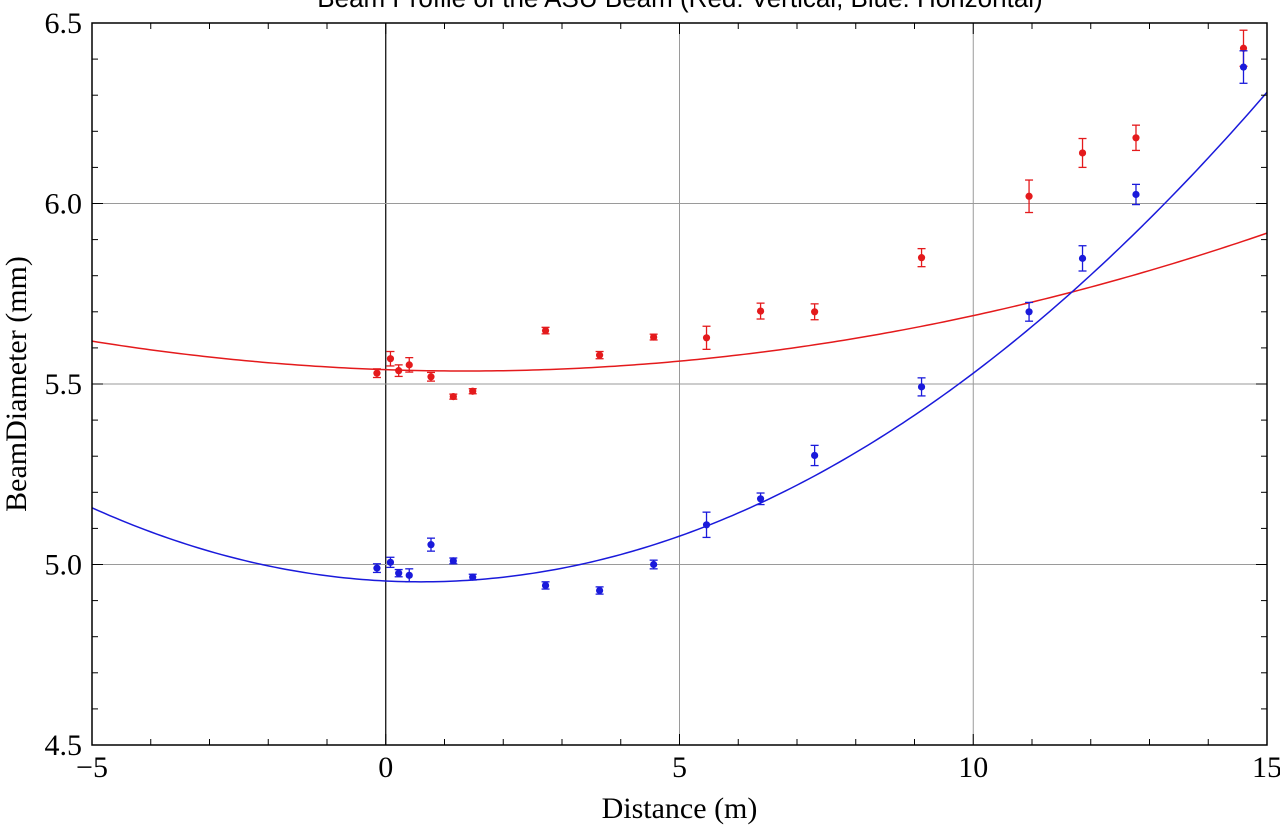  What do you see at coordinates (64, 565) in the screenshot?
I see `y-tick-label: 5.0` at bounding box center [64, 565].